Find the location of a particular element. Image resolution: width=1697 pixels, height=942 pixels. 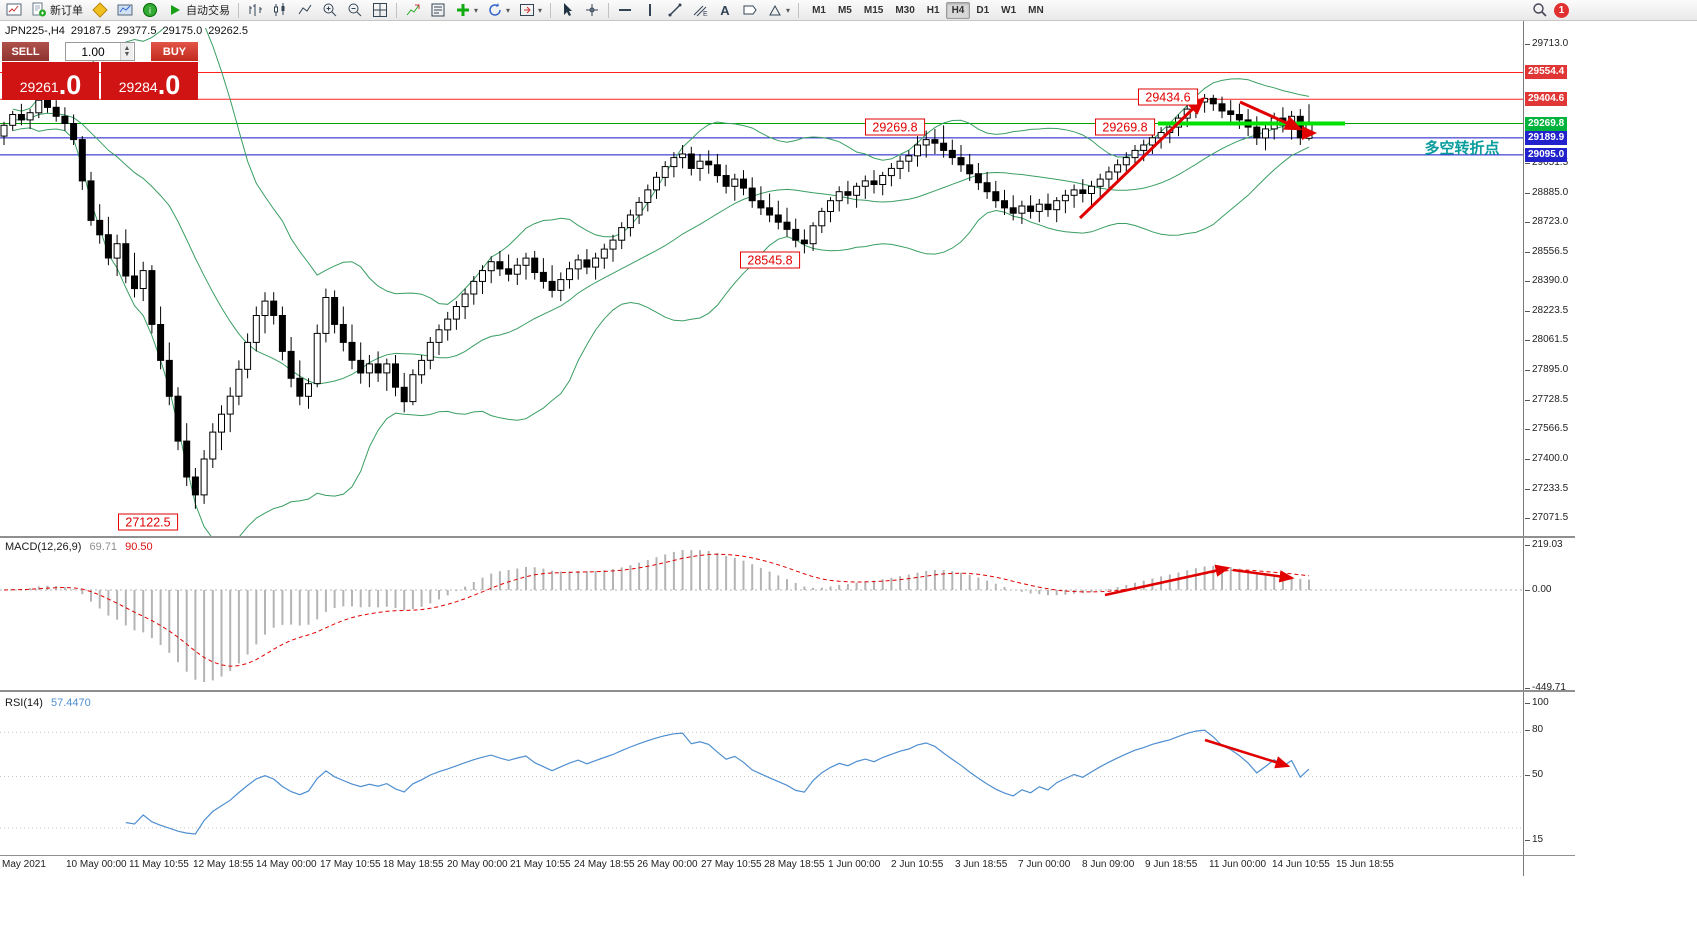

price-scale-tick: 27728.5 is located at coordinates (1546, 399).